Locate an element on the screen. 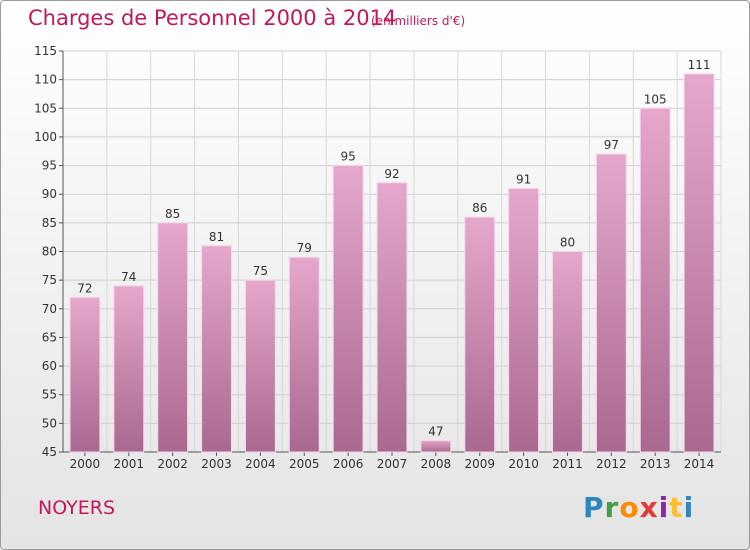 This screenshot has width=750, height=550. y-tick-label: 95 is located at coordinates (49, 166).